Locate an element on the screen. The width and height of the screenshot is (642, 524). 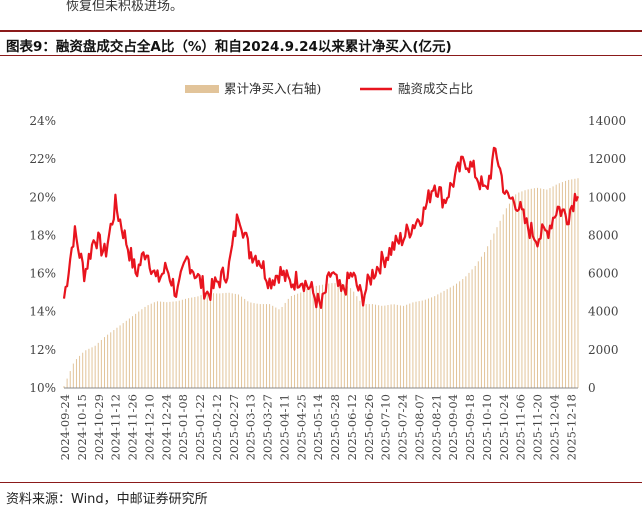
figure-title-bar: 图表9：融资盘成交占全A比（%）和自2024.9.24以来累计净买入(亿元) is located at coordinates (321, 43).